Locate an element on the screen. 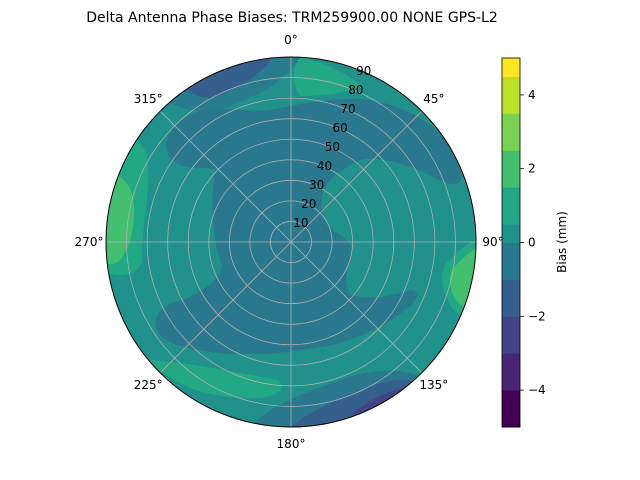  radial-tick-label: 60 is located at coordinates (340, 128).